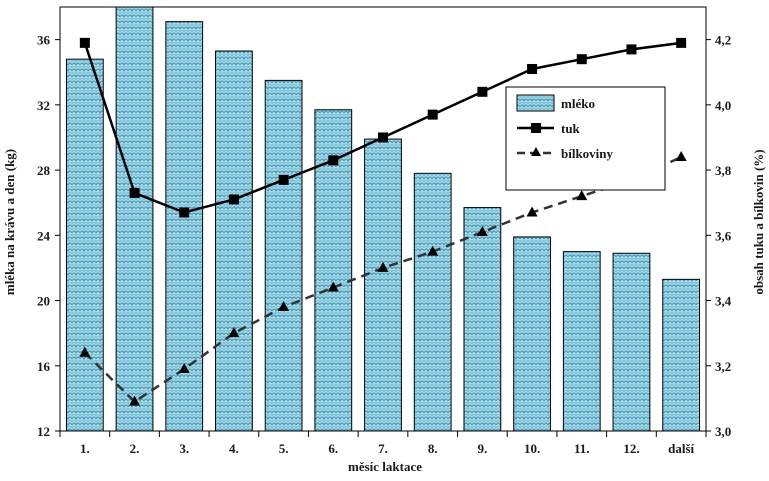  Describe the element at coordinates (723, 170) in the screenshot. I see `y2-tick-label: 3,8` at that location.